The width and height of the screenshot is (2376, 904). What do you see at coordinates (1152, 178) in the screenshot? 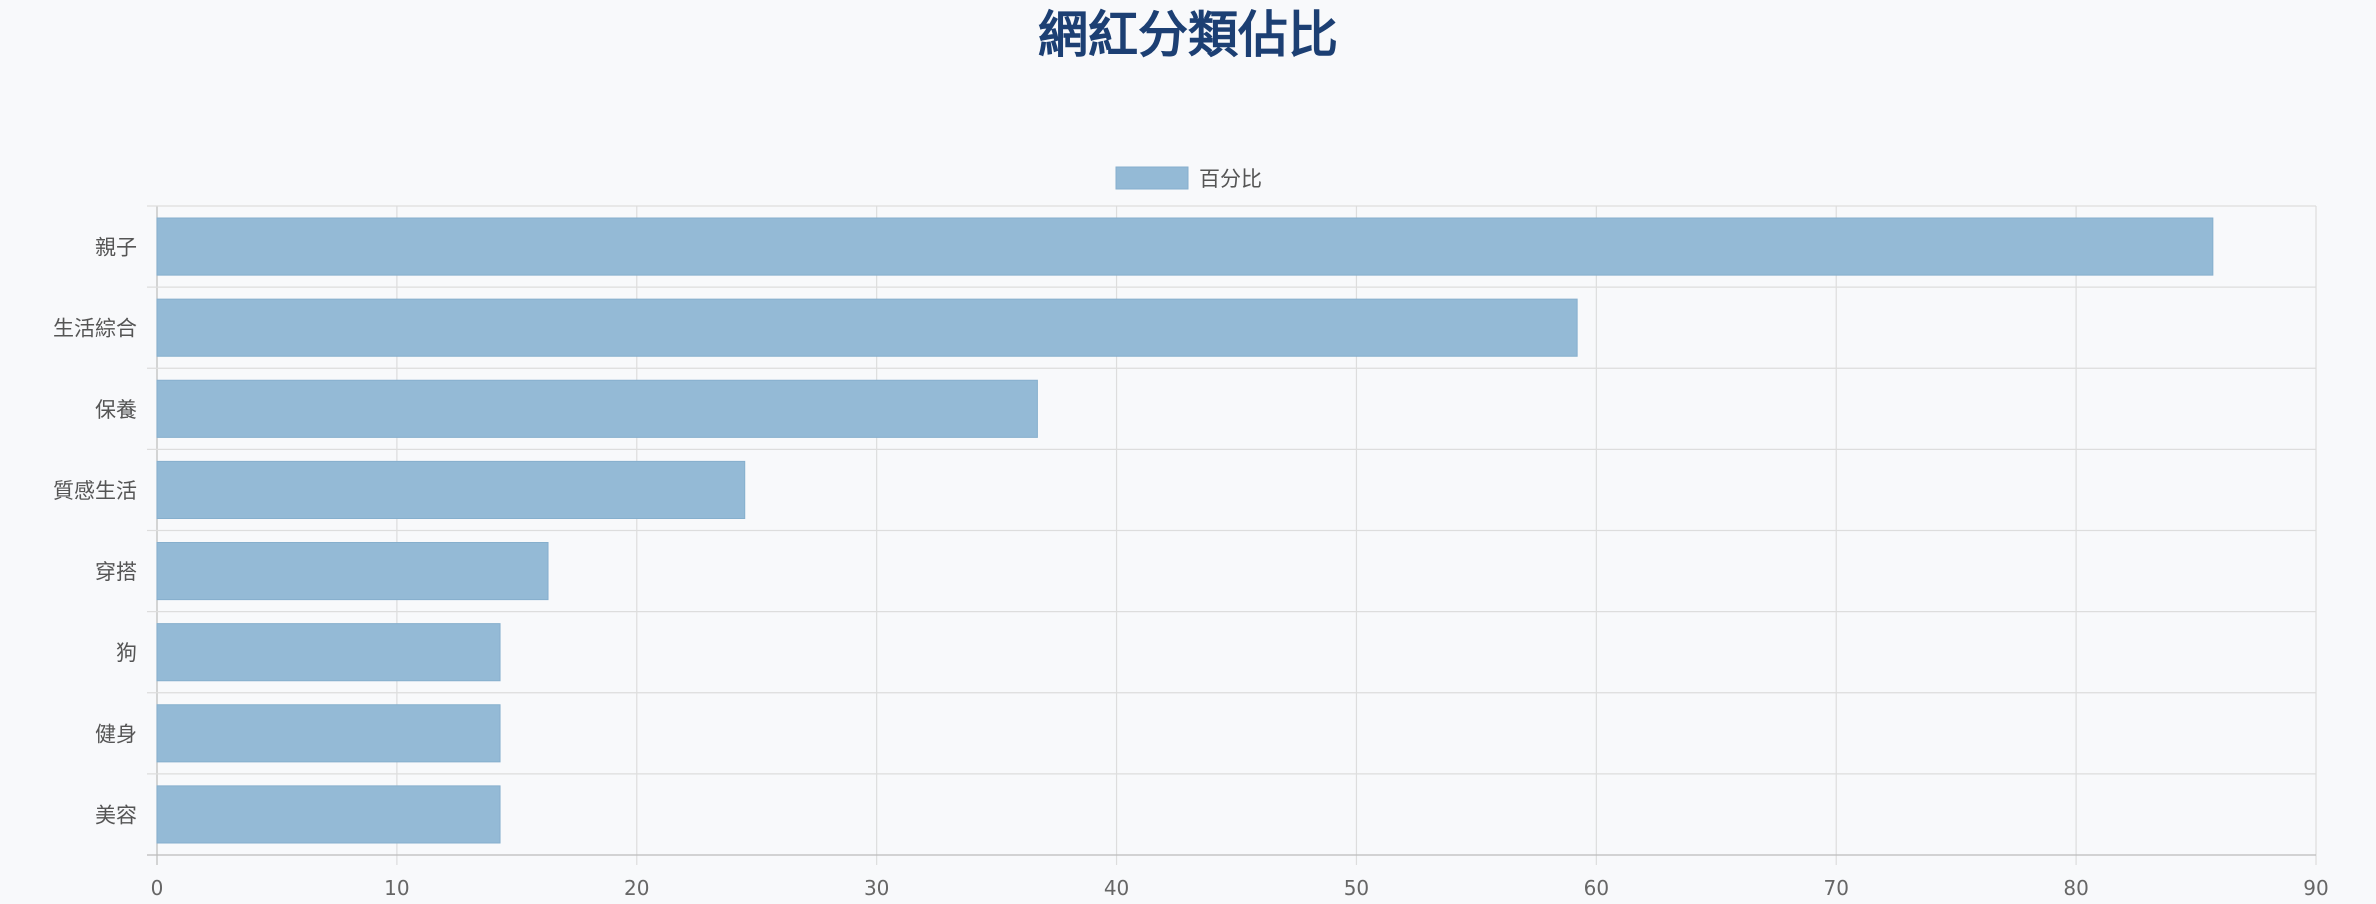
I see `legend-swatch` at bounding box center [1152, 178].